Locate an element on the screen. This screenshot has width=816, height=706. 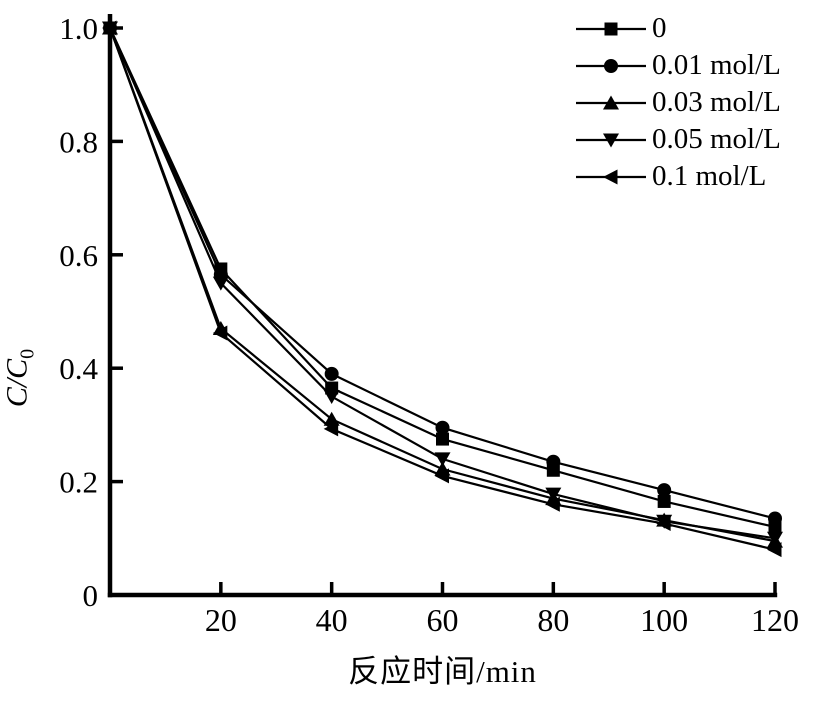
legend-item-4: 0.1 mol/L is located at coordinates (678, 176).